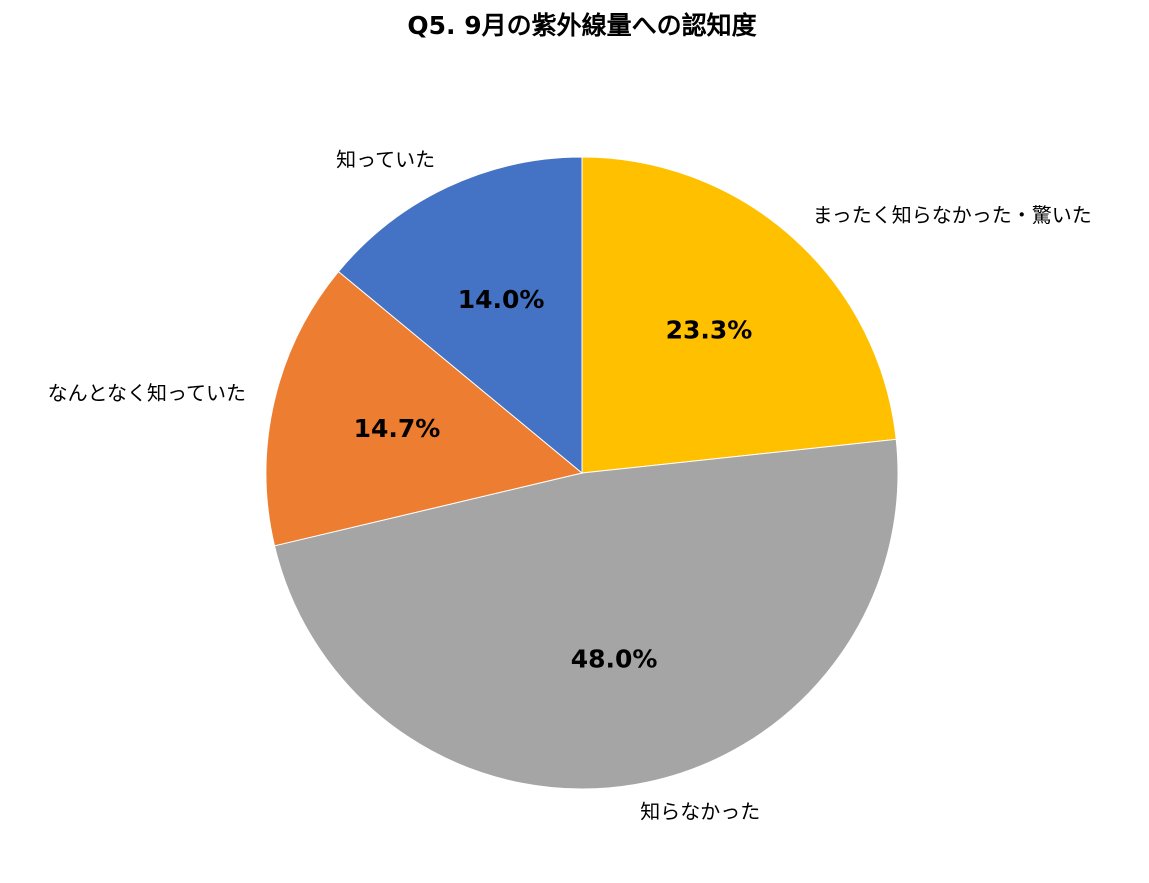  What do you see at coordinates (501, 299) in the screenshot?
I see `value-label: 14.0%` at bounding box center [501, 299].